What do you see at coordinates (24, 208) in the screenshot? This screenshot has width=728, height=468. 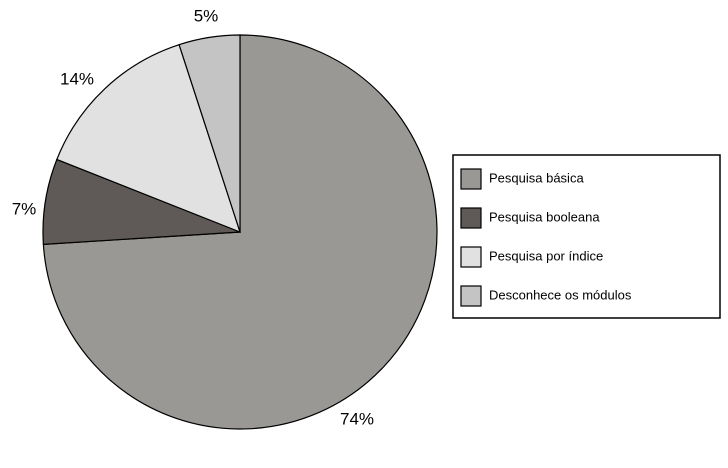 I see `data-label: 7%` at bounding box center [24, 208].